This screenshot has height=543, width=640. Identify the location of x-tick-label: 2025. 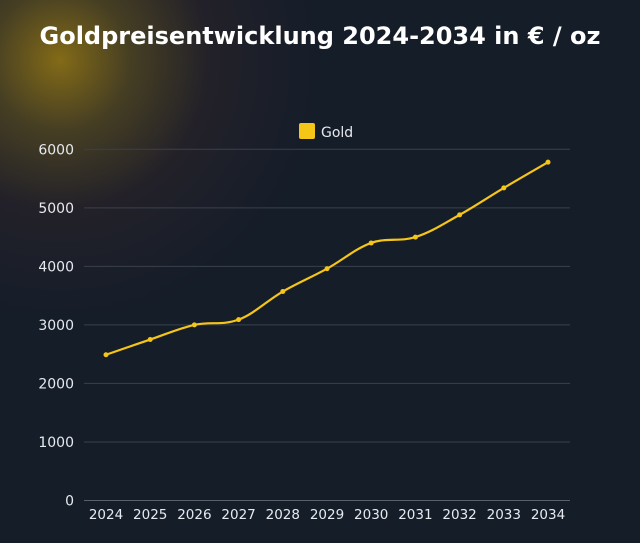
(150, 515).